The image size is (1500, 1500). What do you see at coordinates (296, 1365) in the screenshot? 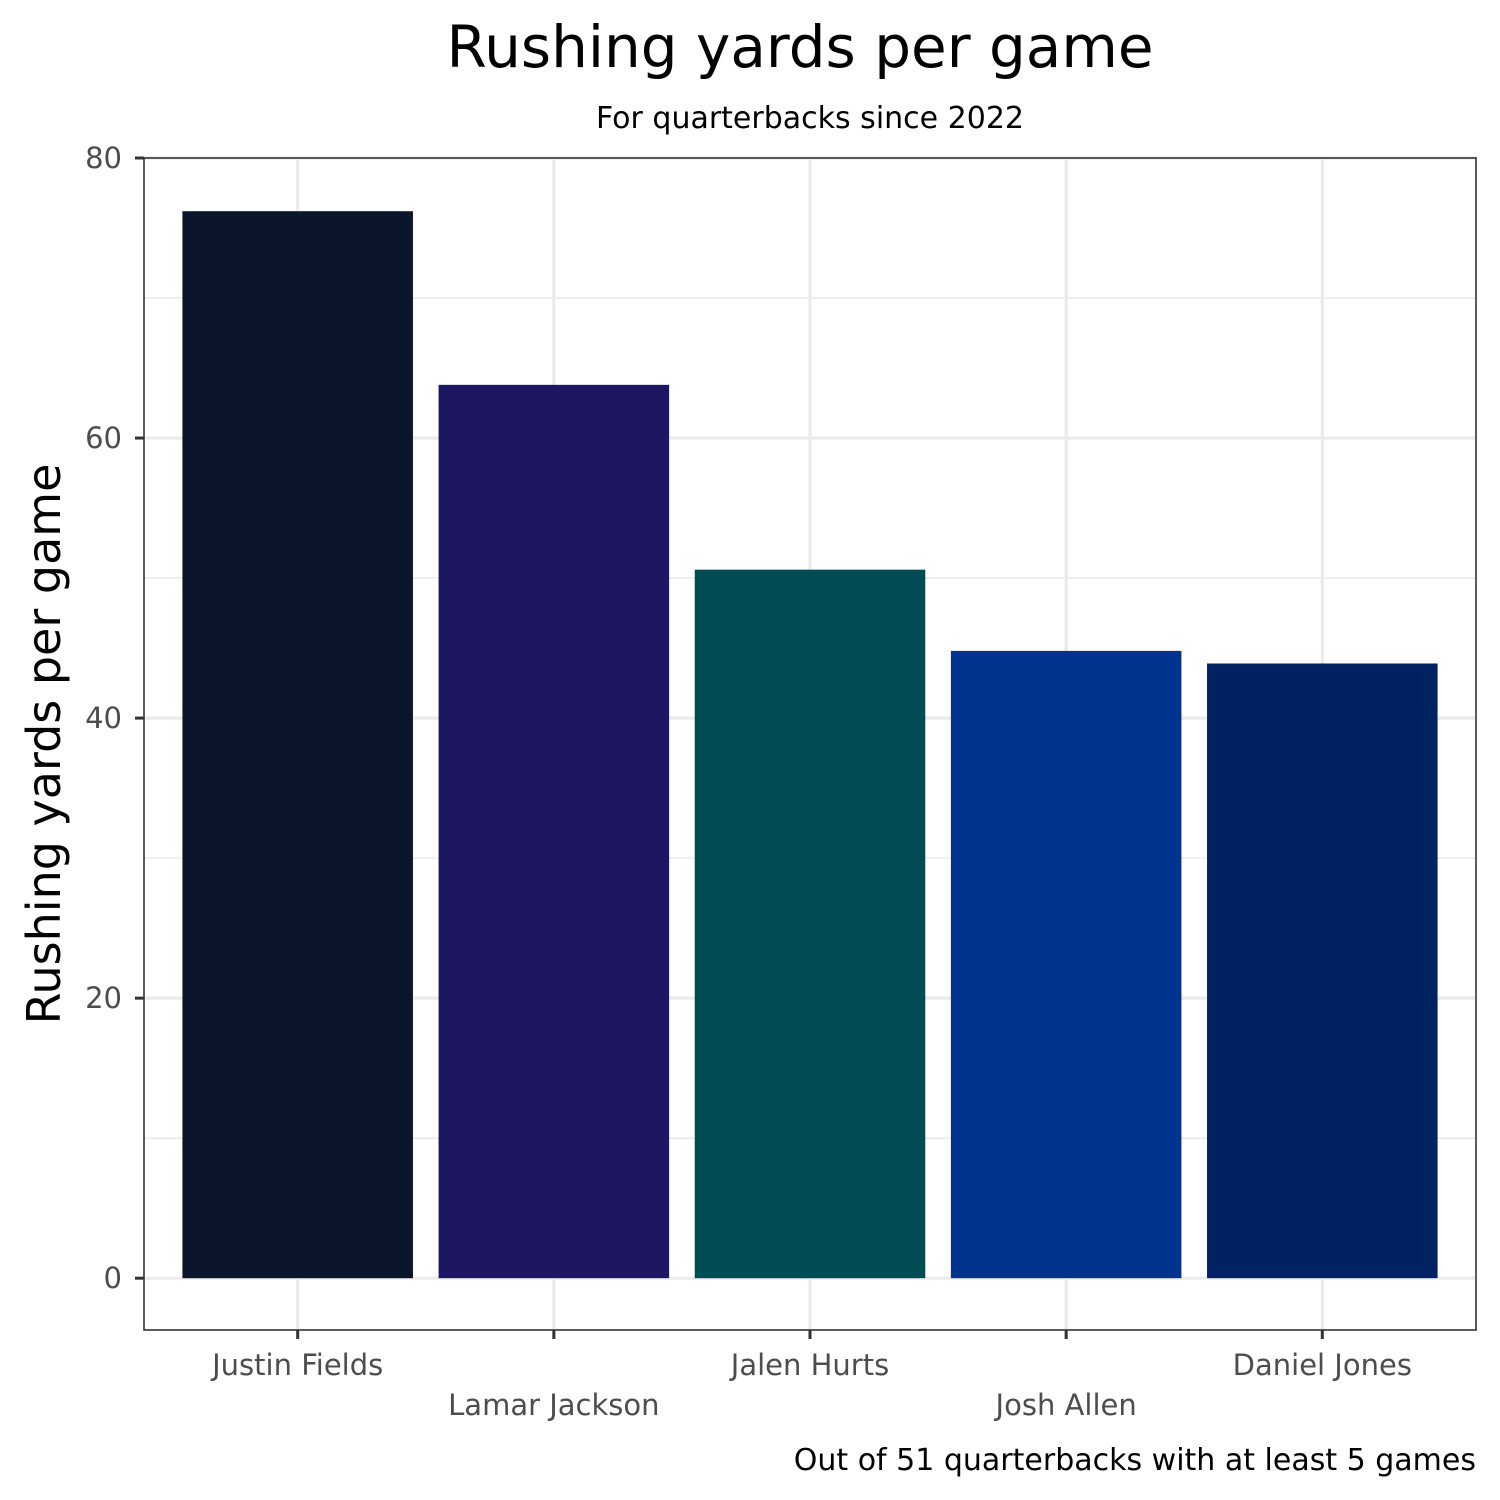
I see `x-tick-label: Justin Fields` at bounding box center [296, 1365].